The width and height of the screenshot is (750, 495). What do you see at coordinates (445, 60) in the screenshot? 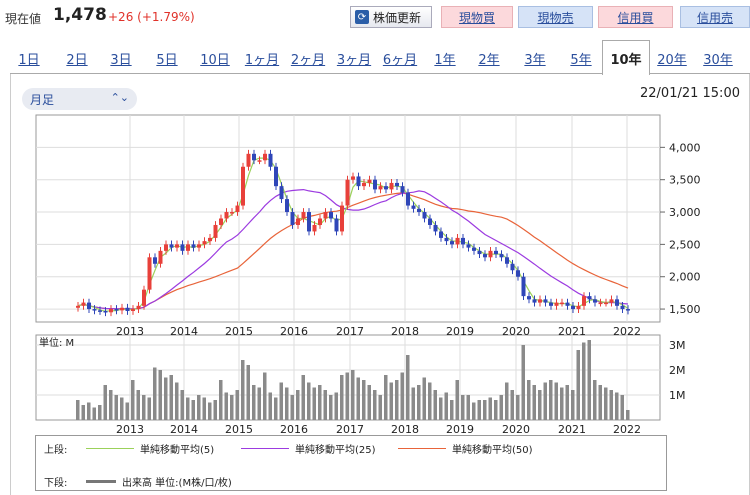
I see `tab-1y: 1年` at bounding box center [445, 60].